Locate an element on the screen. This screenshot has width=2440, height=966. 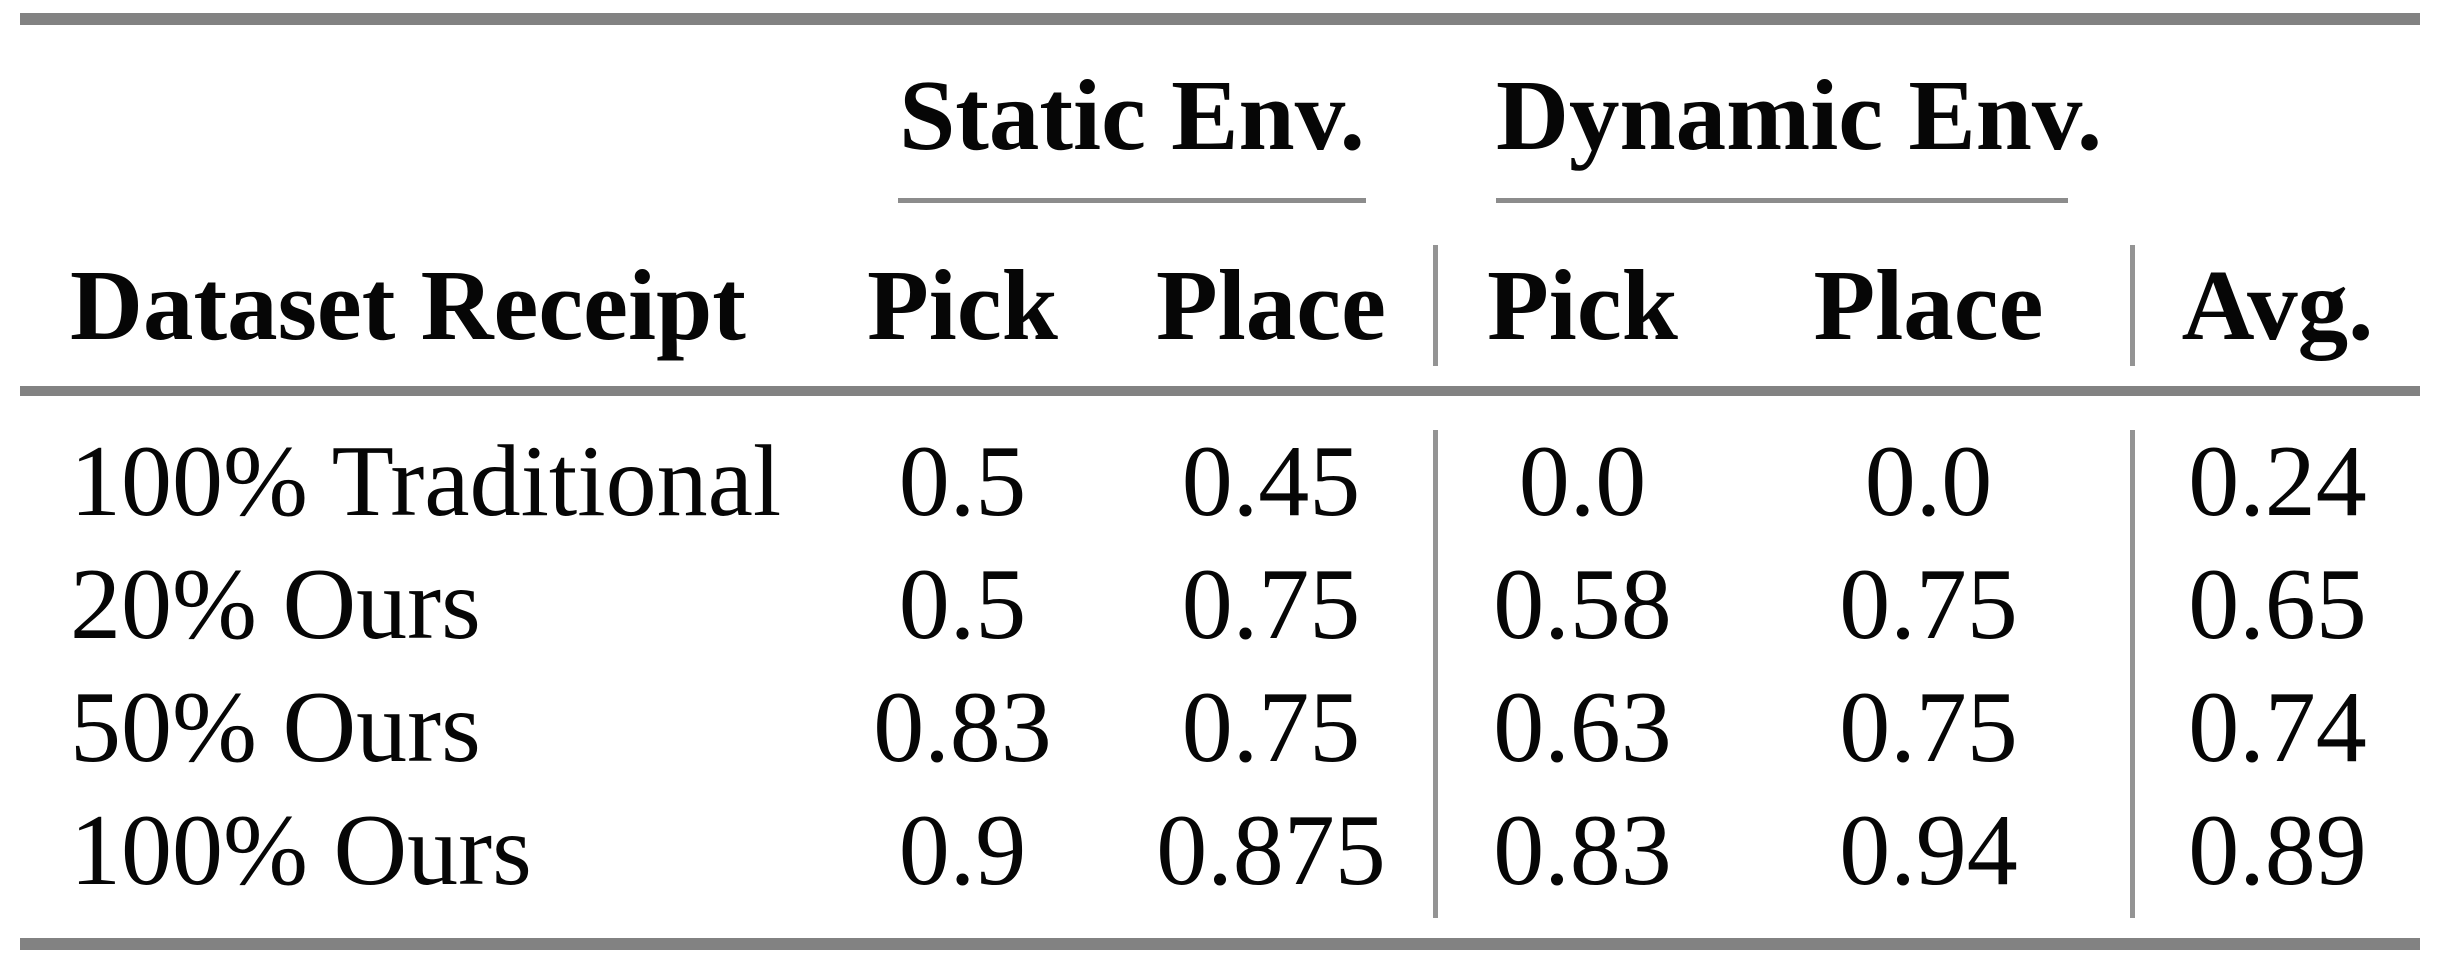
vertical-separator-static-dynamic-header is located at coordinates (1435, 305).